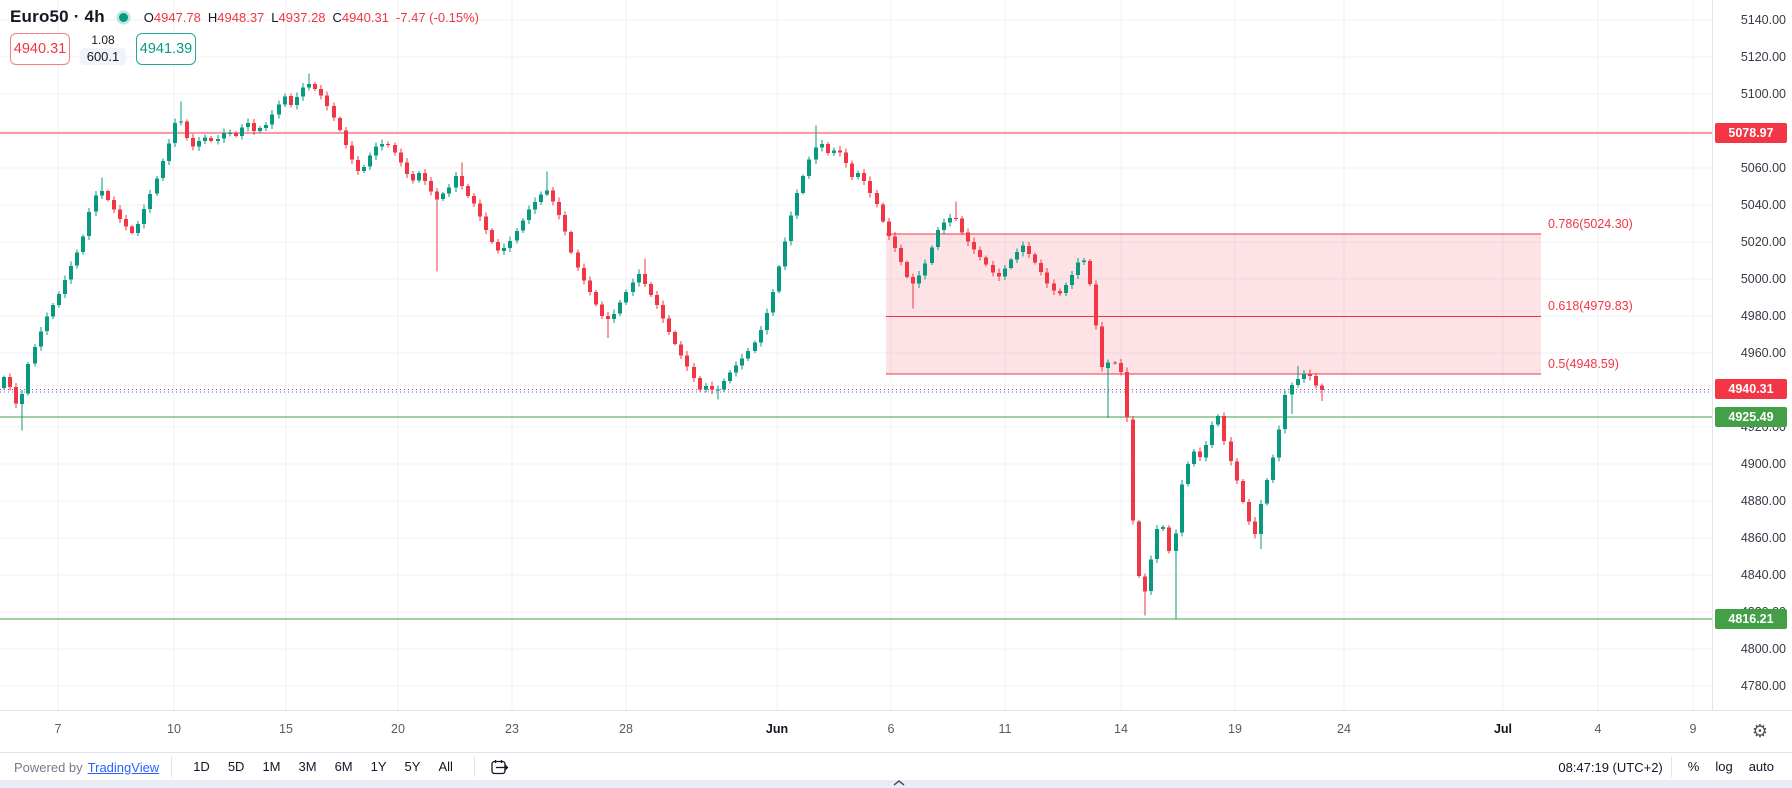 This screenshot has width=1792, height=788. Describe the element at coordinates (398, 729) in the screenshot. I see `time-tick-20: 20` at that location.